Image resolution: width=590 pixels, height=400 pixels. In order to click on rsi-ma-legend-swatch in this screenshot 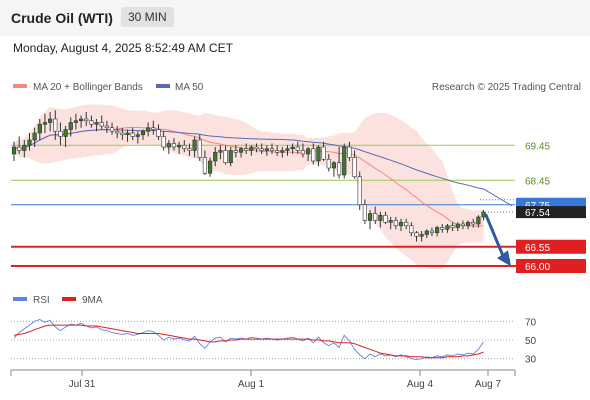, I will do `click(69, 299)`.